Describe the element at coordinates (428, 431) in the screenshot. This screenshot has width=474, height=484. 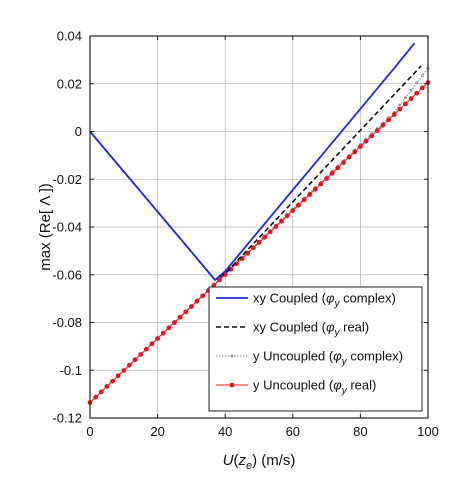
I see `x-tick-label: 100` at that location.